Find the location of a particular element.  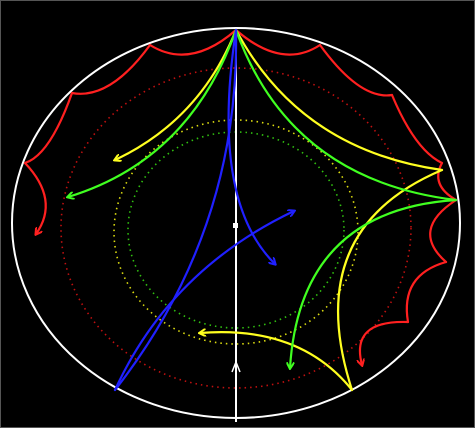

axis-arrow is located at coordinates (236, 366).